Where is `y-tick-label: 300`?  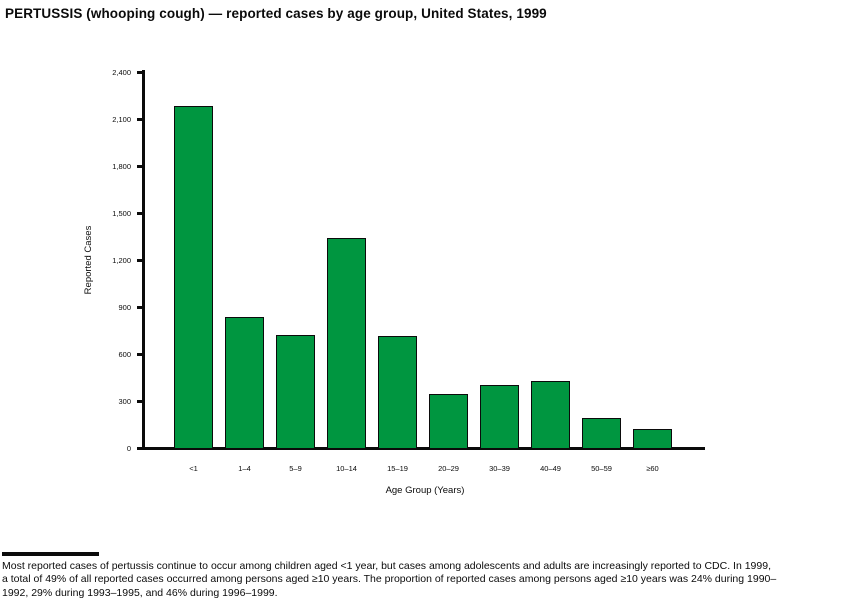 y-tick-label: 300 is located at coordinates (124, 401).